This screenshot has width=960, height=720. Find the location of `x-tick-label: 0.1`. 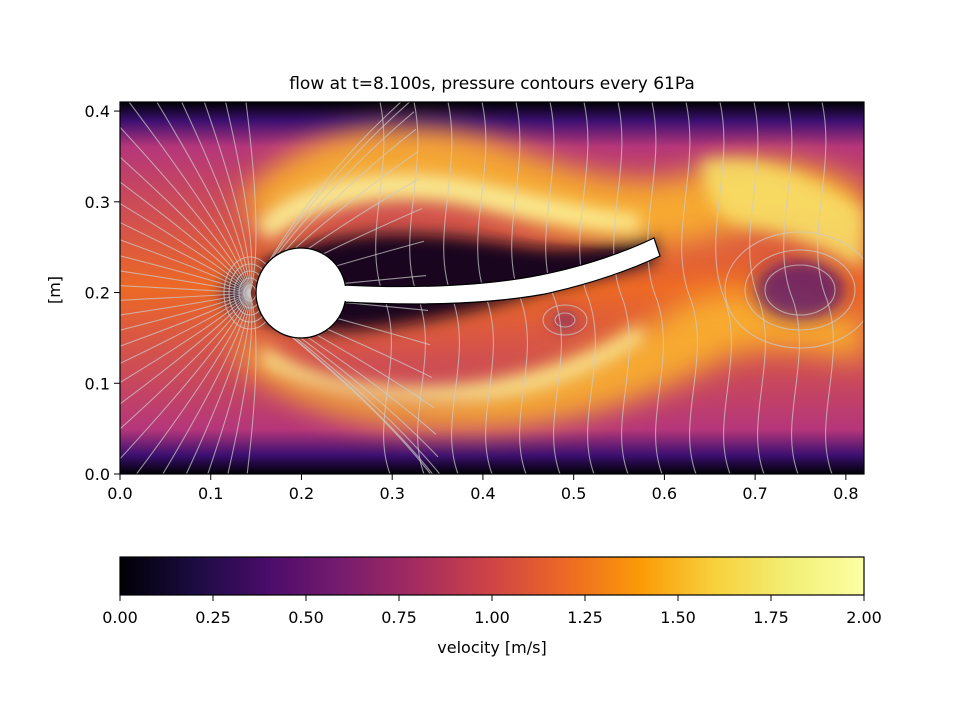

x-tick-label: 0.1 is located at coordinates (210, 493).